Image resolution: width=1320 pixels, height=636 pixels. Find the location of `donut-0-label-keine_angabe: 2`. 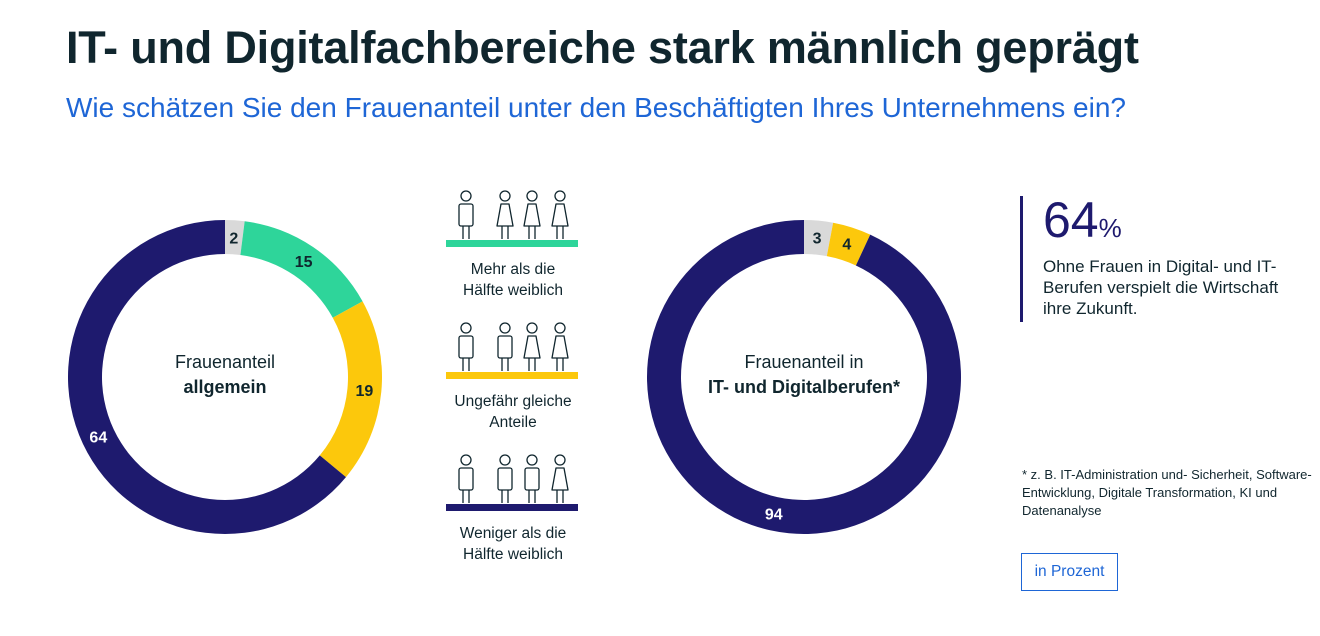

donut-0-label-keine_angabe: 2 is located at coordinates (233, 238).